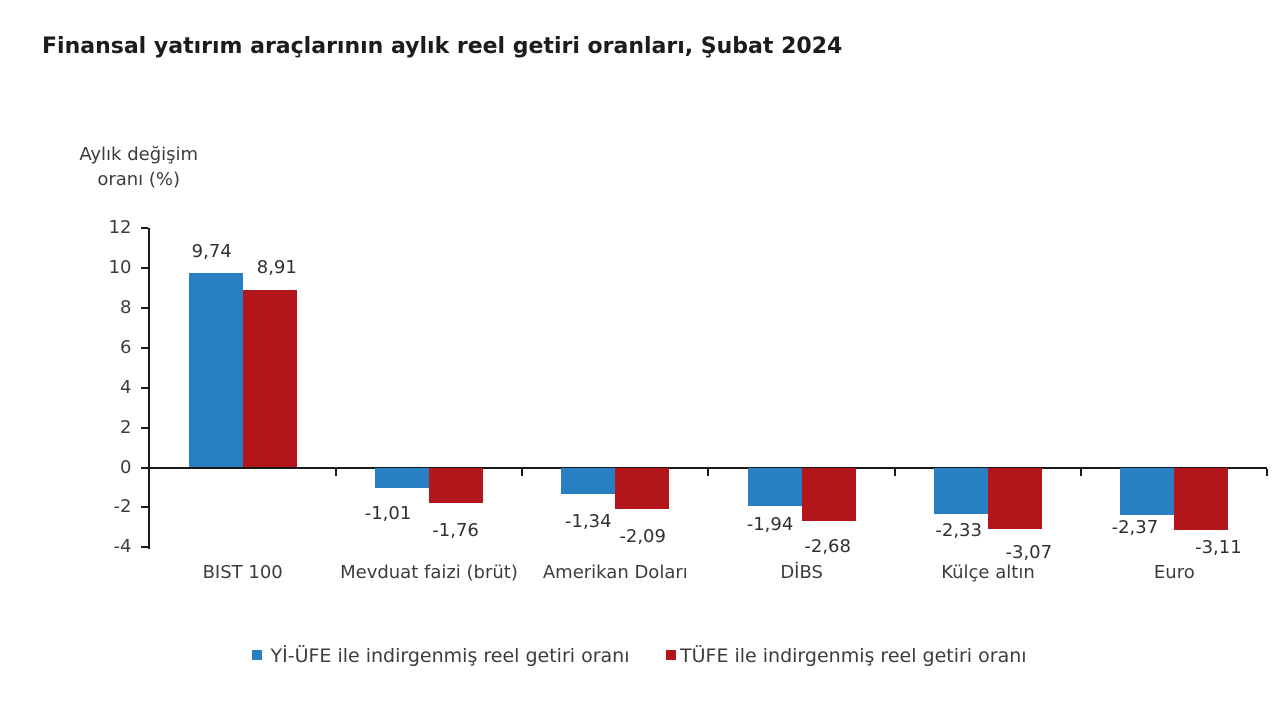 The image size is (1280, 720). Describe the element at coordinates (388, 513) in the screenshot. I see `bar-value-label: -1,01` at that location.